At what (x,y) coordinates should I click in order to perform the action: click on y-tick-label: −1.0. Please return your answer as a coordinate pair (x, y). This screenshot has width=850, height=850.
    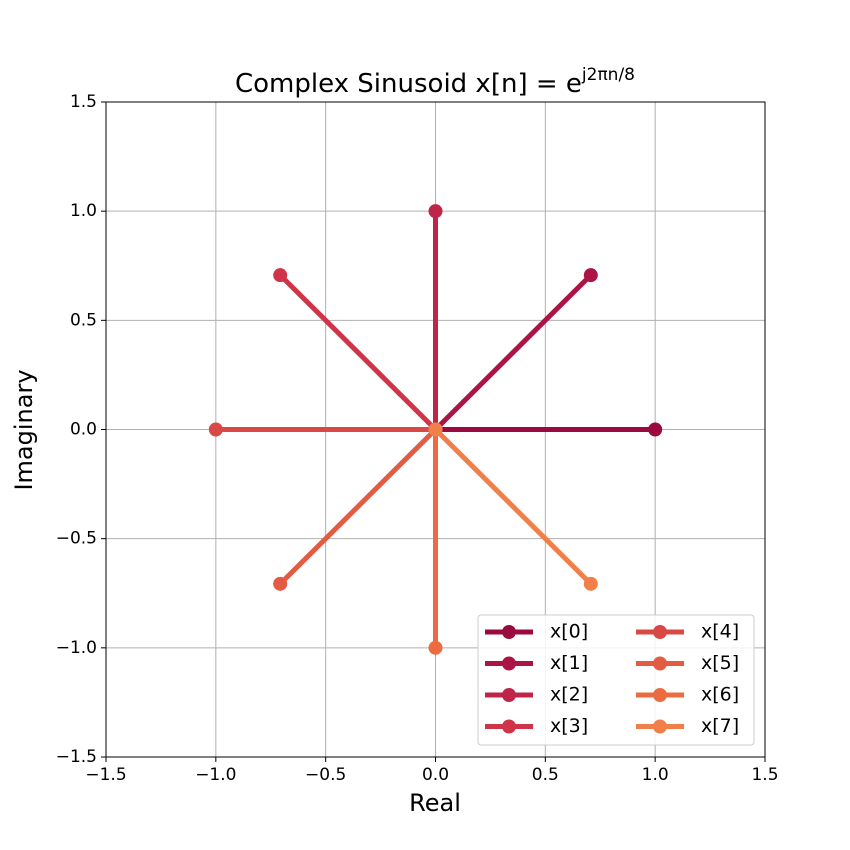
    Looking at the image, I should click on (76, 648).